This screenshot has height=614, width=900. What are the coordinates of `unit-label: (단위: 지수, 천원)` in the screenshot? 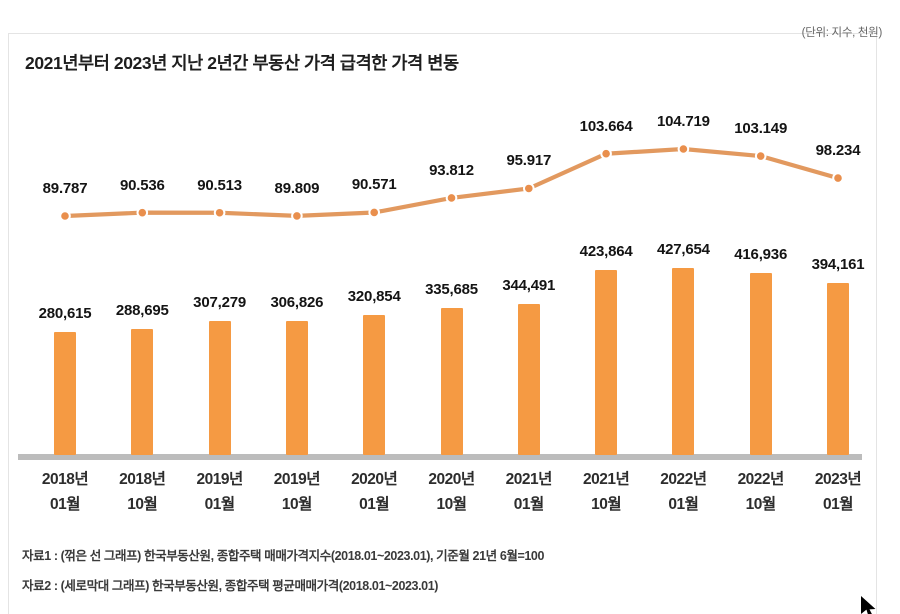 It's located at (842, 33).